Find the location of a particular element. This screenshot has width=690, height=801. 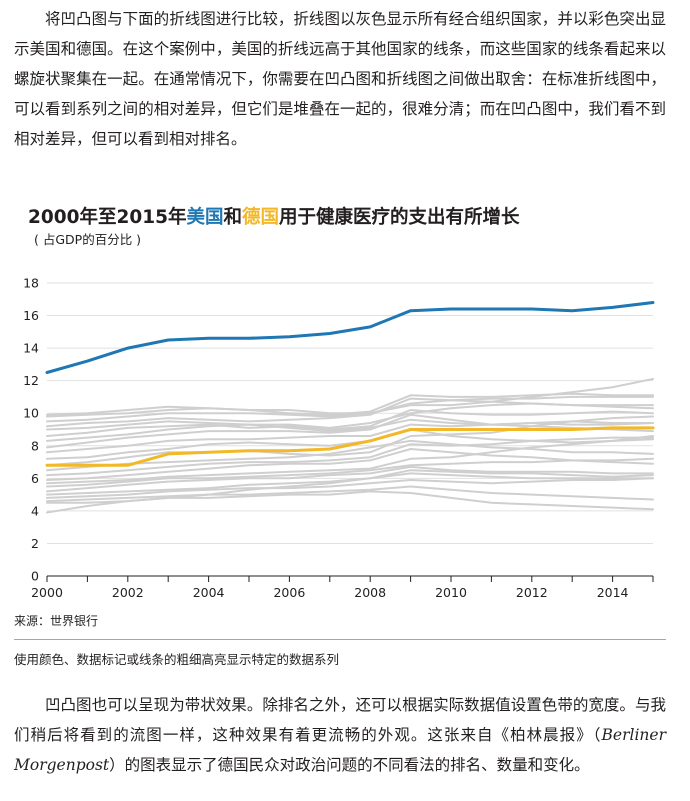

chart-title-us: 美国 is located at coordinates (205, 217).